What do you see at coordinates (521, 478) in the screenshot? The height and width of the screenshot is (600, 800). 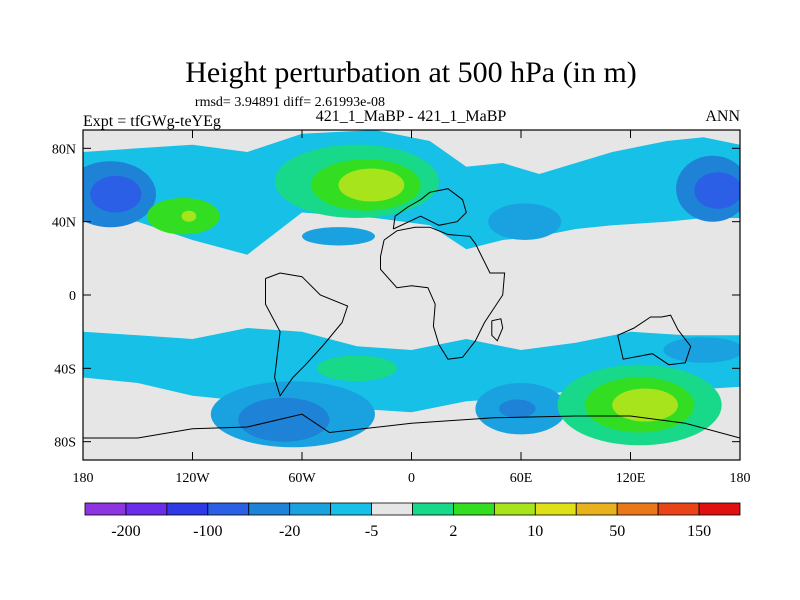 I see `x-tick-label-4: 60E` at bounding box center [521, 478].